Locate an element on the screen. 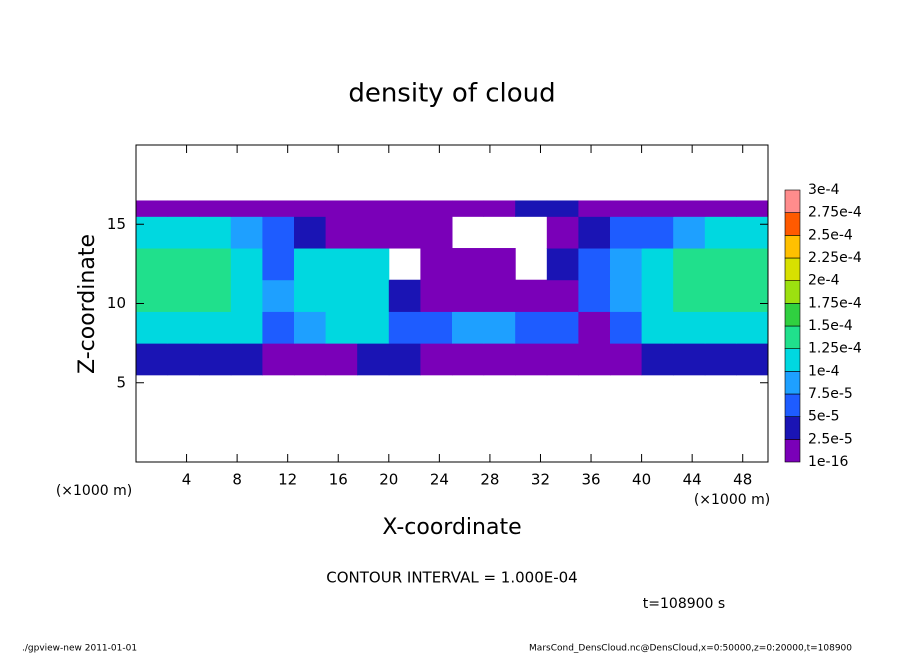 This screenshot has height=654, width=904. x-tick-label: 20 is located at coordinates (388, 480).